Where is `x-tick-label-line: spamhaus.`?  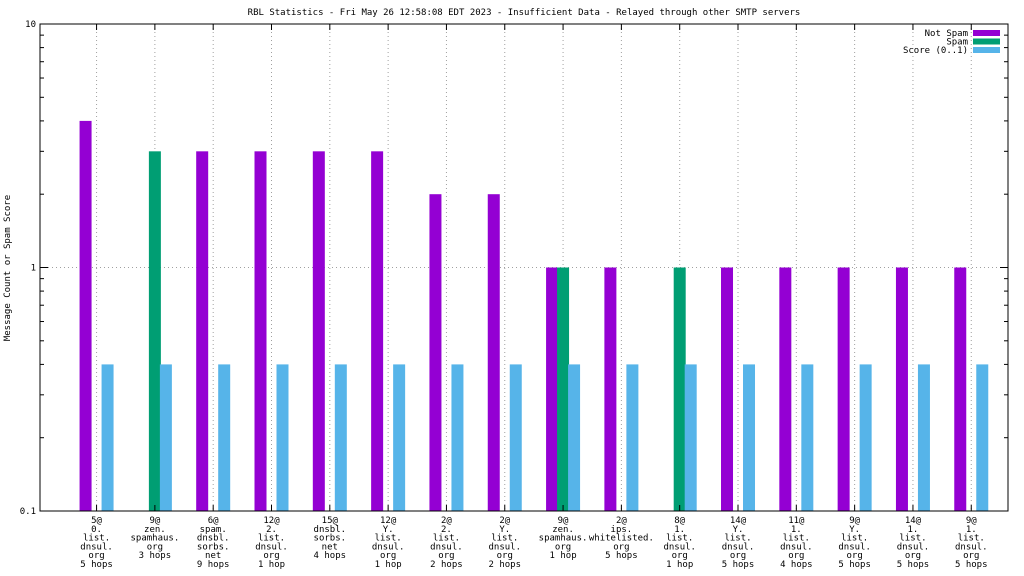 x-tick-label-line: spamhaus. is located at coordinates (154, 539).